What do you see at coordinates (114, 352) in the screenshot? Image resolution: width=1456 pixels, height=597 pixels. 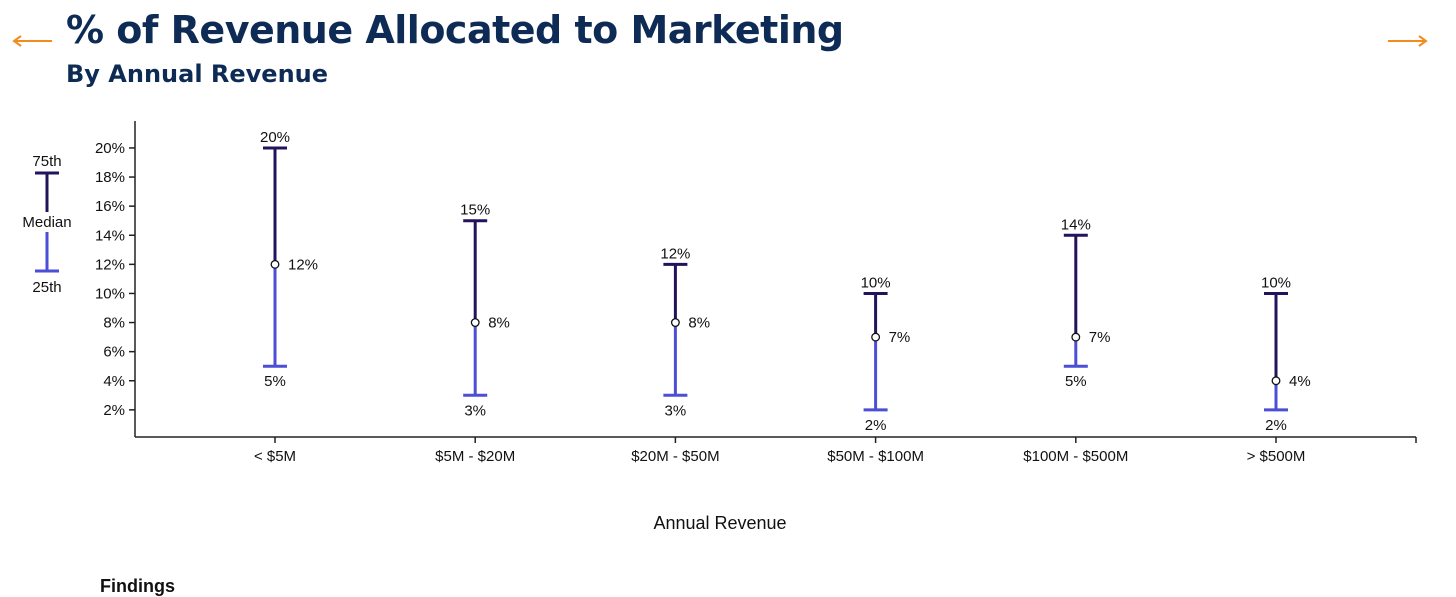 I see `y-tick-label: 6%` at bounding box center [114, 352].